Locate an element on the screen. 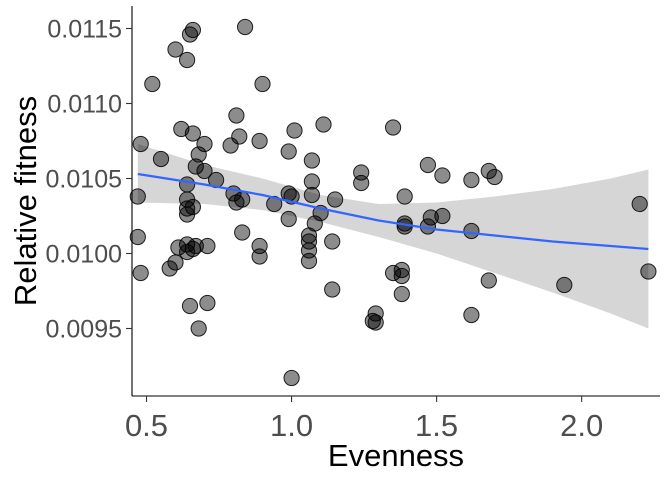  y-axis-ticks: 0.0095 0.0100 0.0105 0.0110 0.0115 is located at coordinates (89, 180).